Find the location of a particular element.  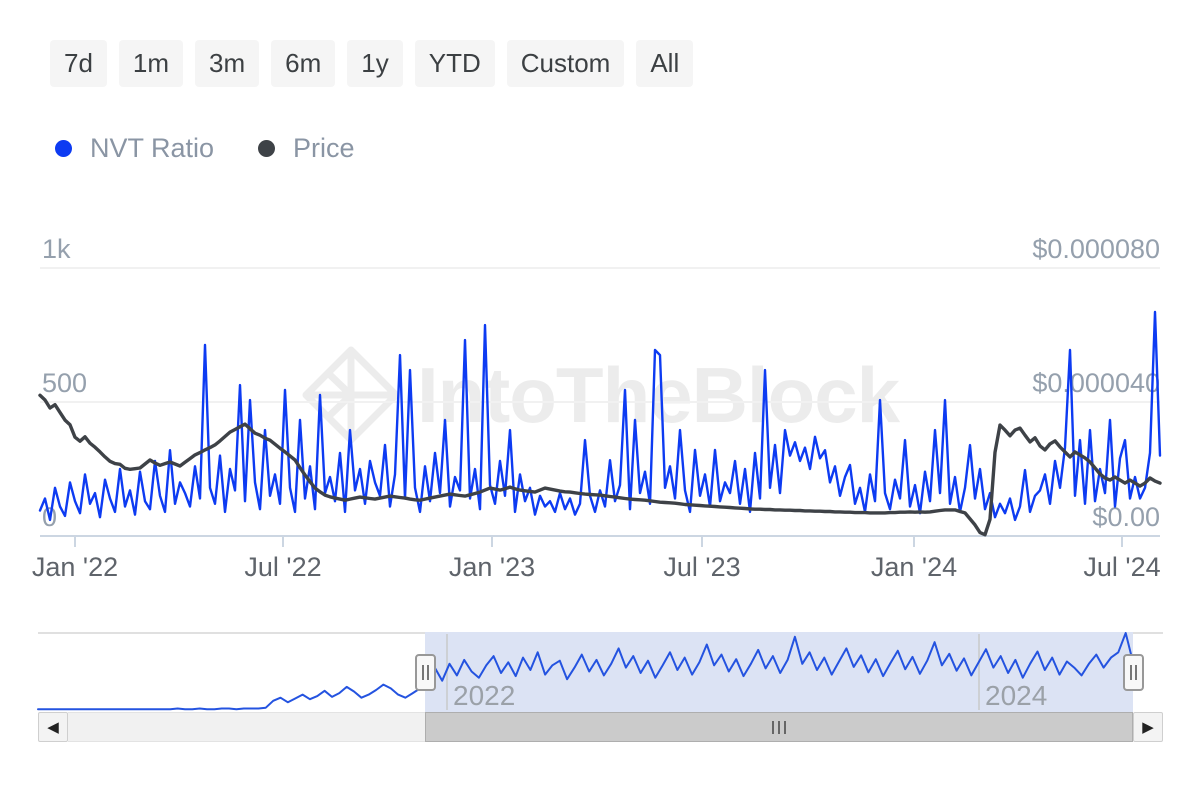

scrollbar-thumb is located at coordinates (779, 727).